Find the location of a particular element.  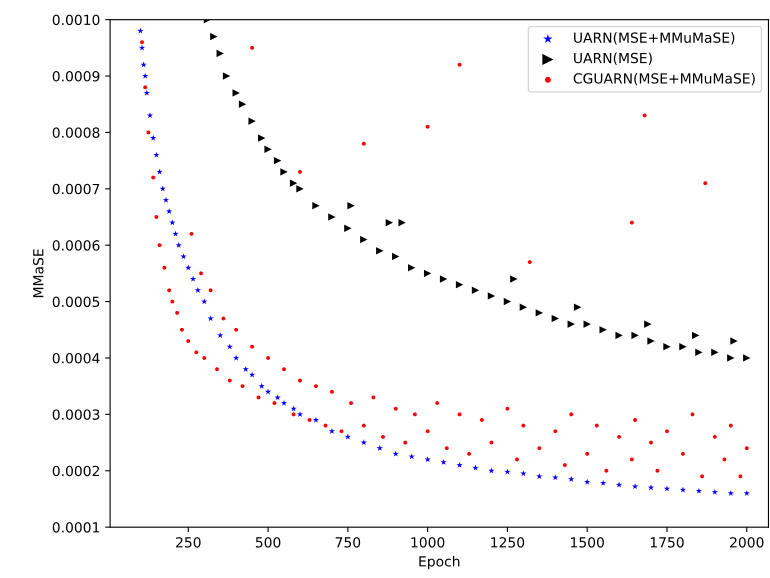

x-axis-title: Epoch is located at coordinates (439, 563).